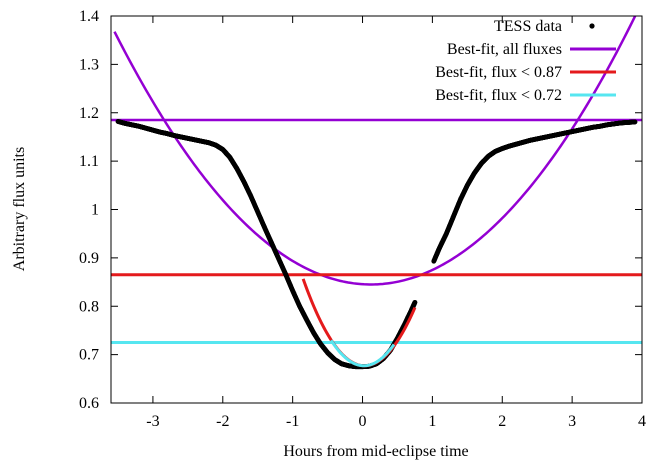 This screenshot has width=661, height=464. Describe the element at coordinates (642, 421) in the screenshot. I see `x-tick-label: 4` at that location.